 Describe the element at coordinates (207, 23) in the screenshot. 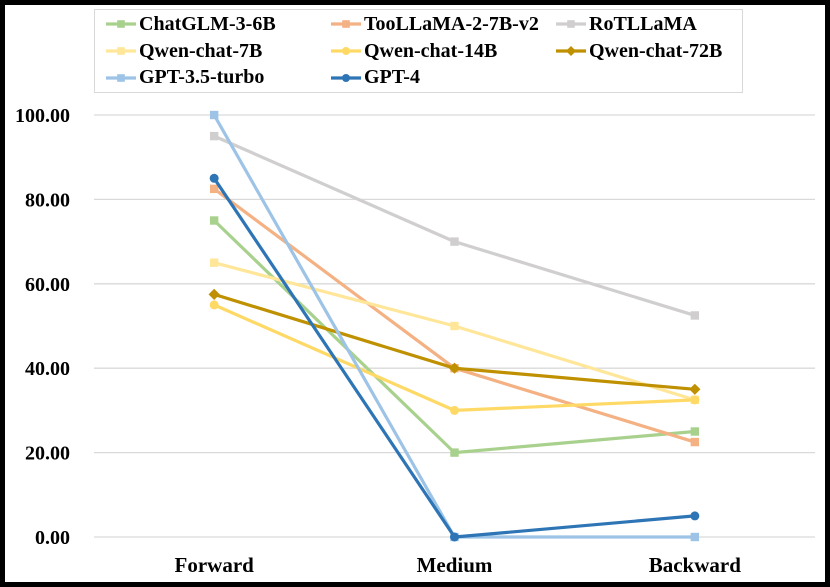

I see `legend-label: ChatGLM-3-6B` at that location.